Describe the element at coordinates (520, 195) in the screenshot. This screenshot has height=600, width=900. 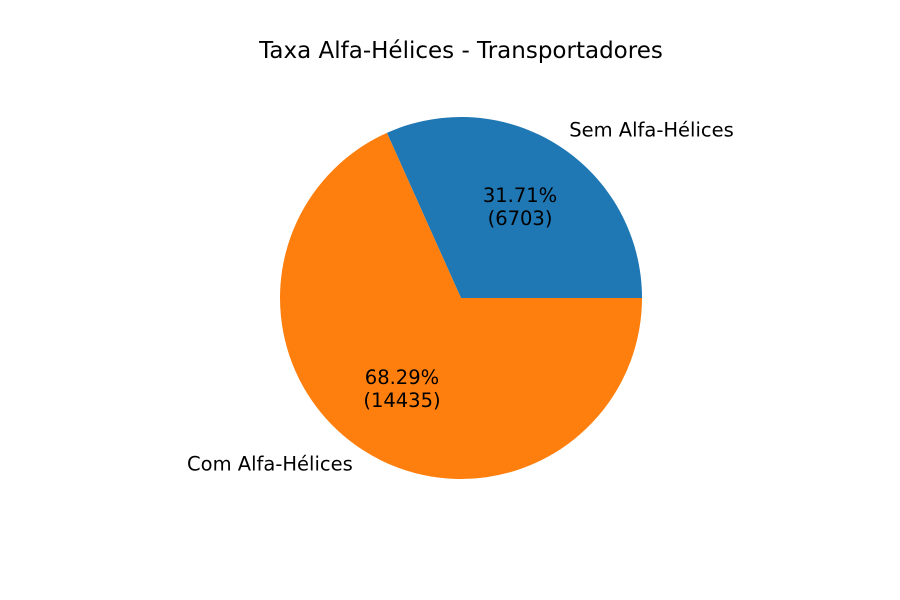
I see `slice-percent-1: 31.71%` at that location.